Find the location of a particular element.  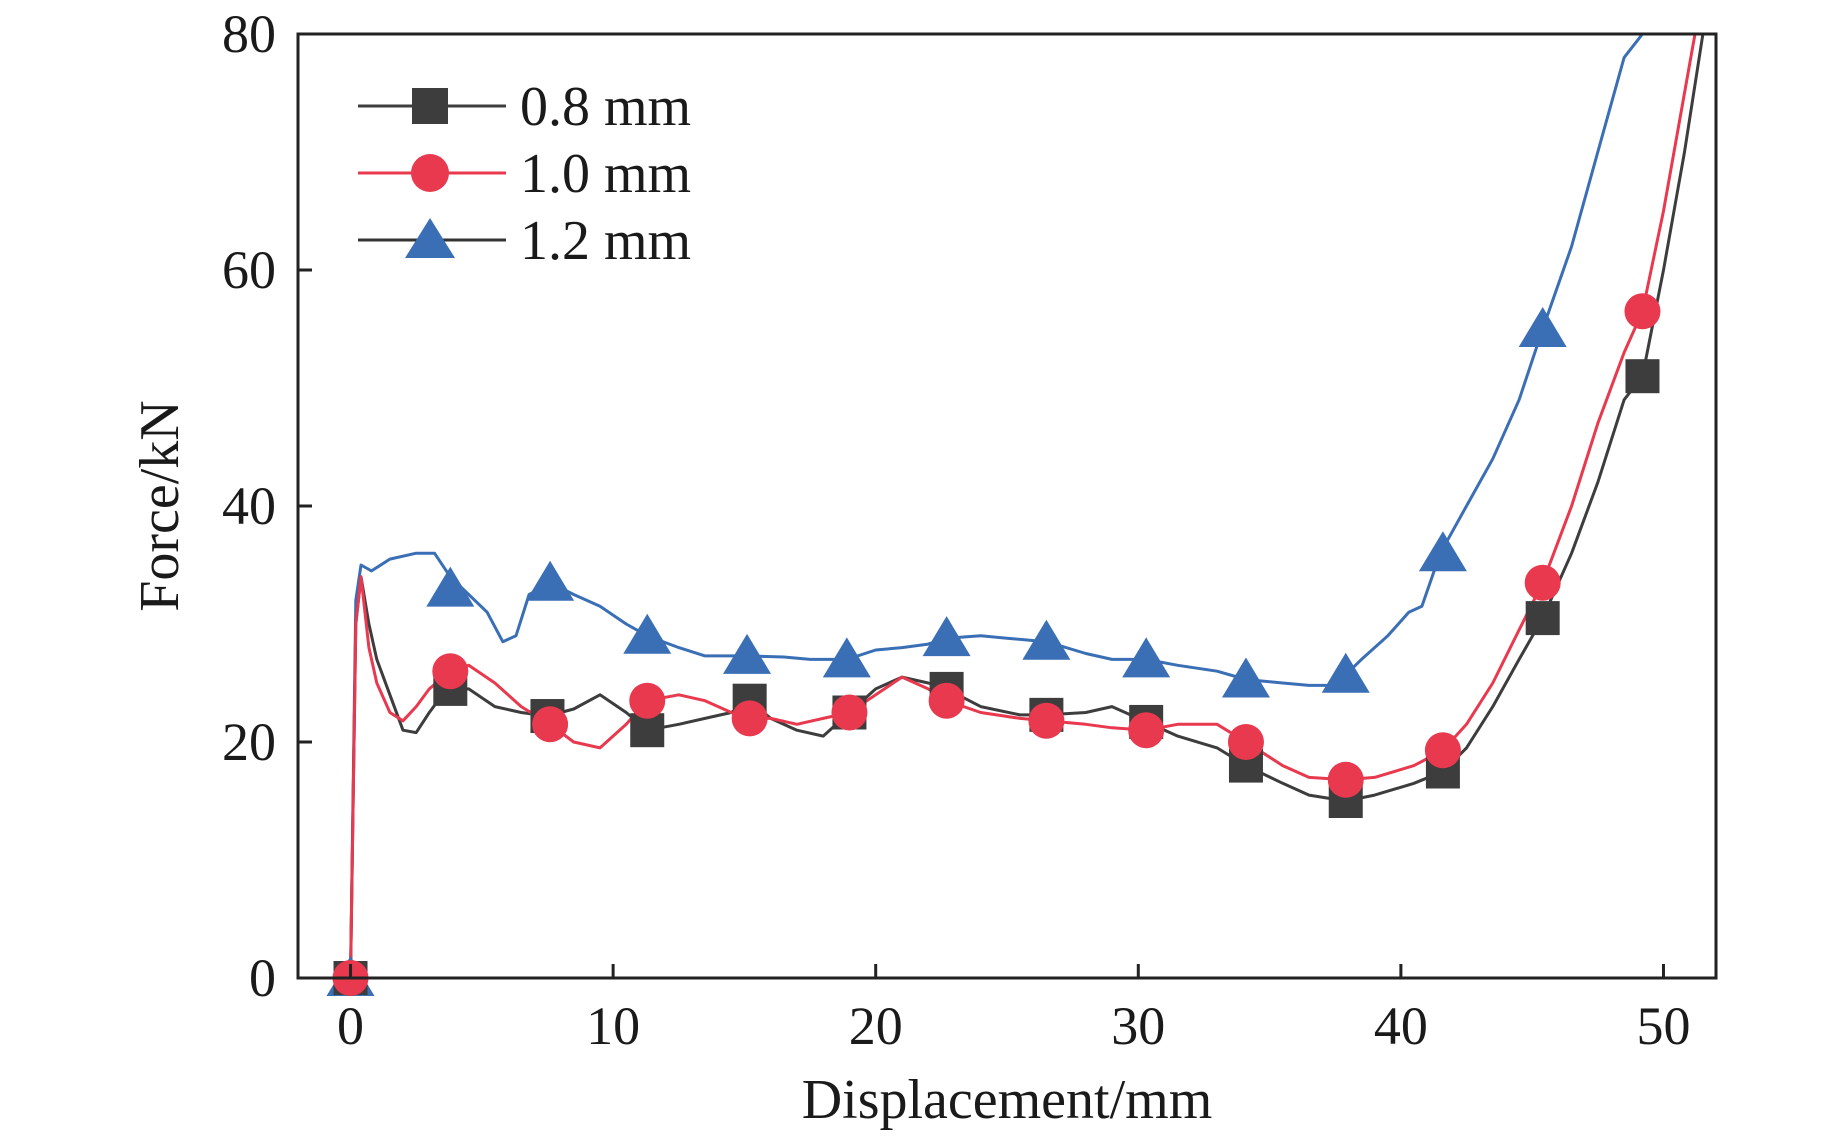

legend-marker-triangle is located at coordinates (430, 238).